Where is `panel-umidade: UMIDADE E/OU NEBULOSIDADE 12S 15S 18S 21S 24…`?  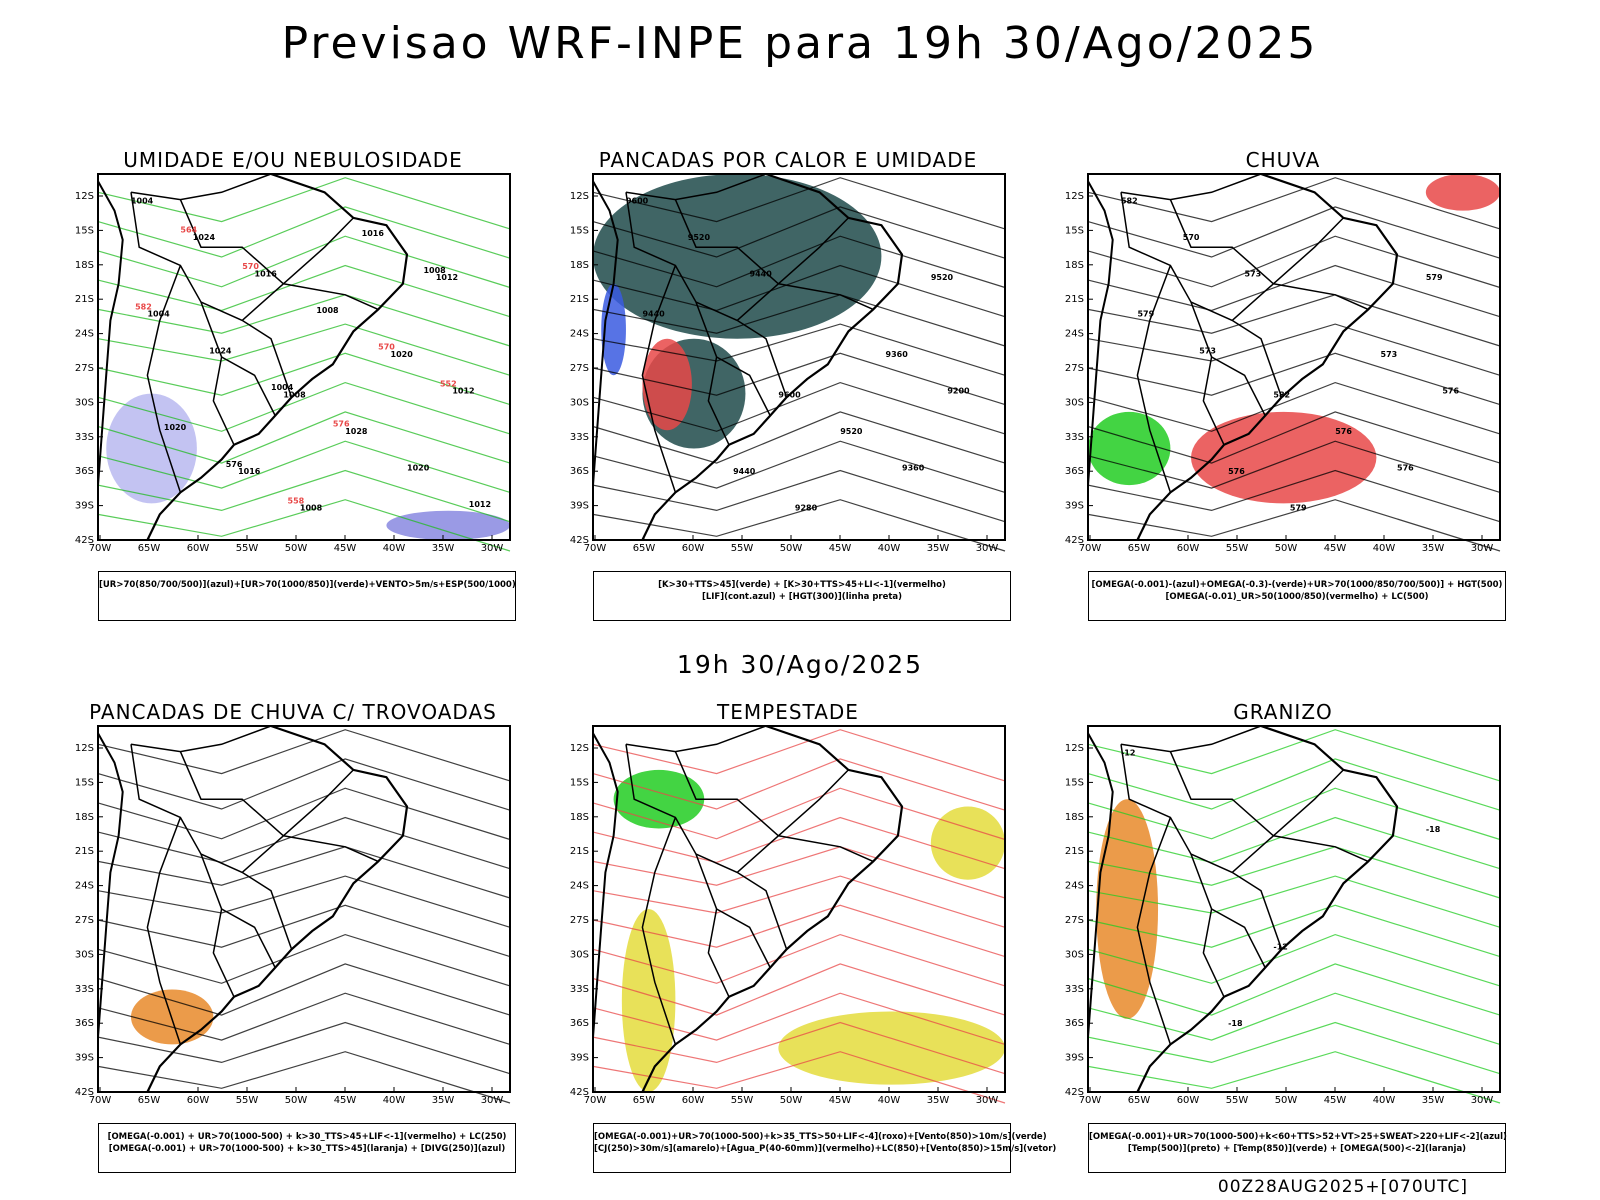
panel-umidade: UMIDADE E/OU NEBULOSIDADE 12S 15S 18S 21S 24… is located at coordinates (300, 398).